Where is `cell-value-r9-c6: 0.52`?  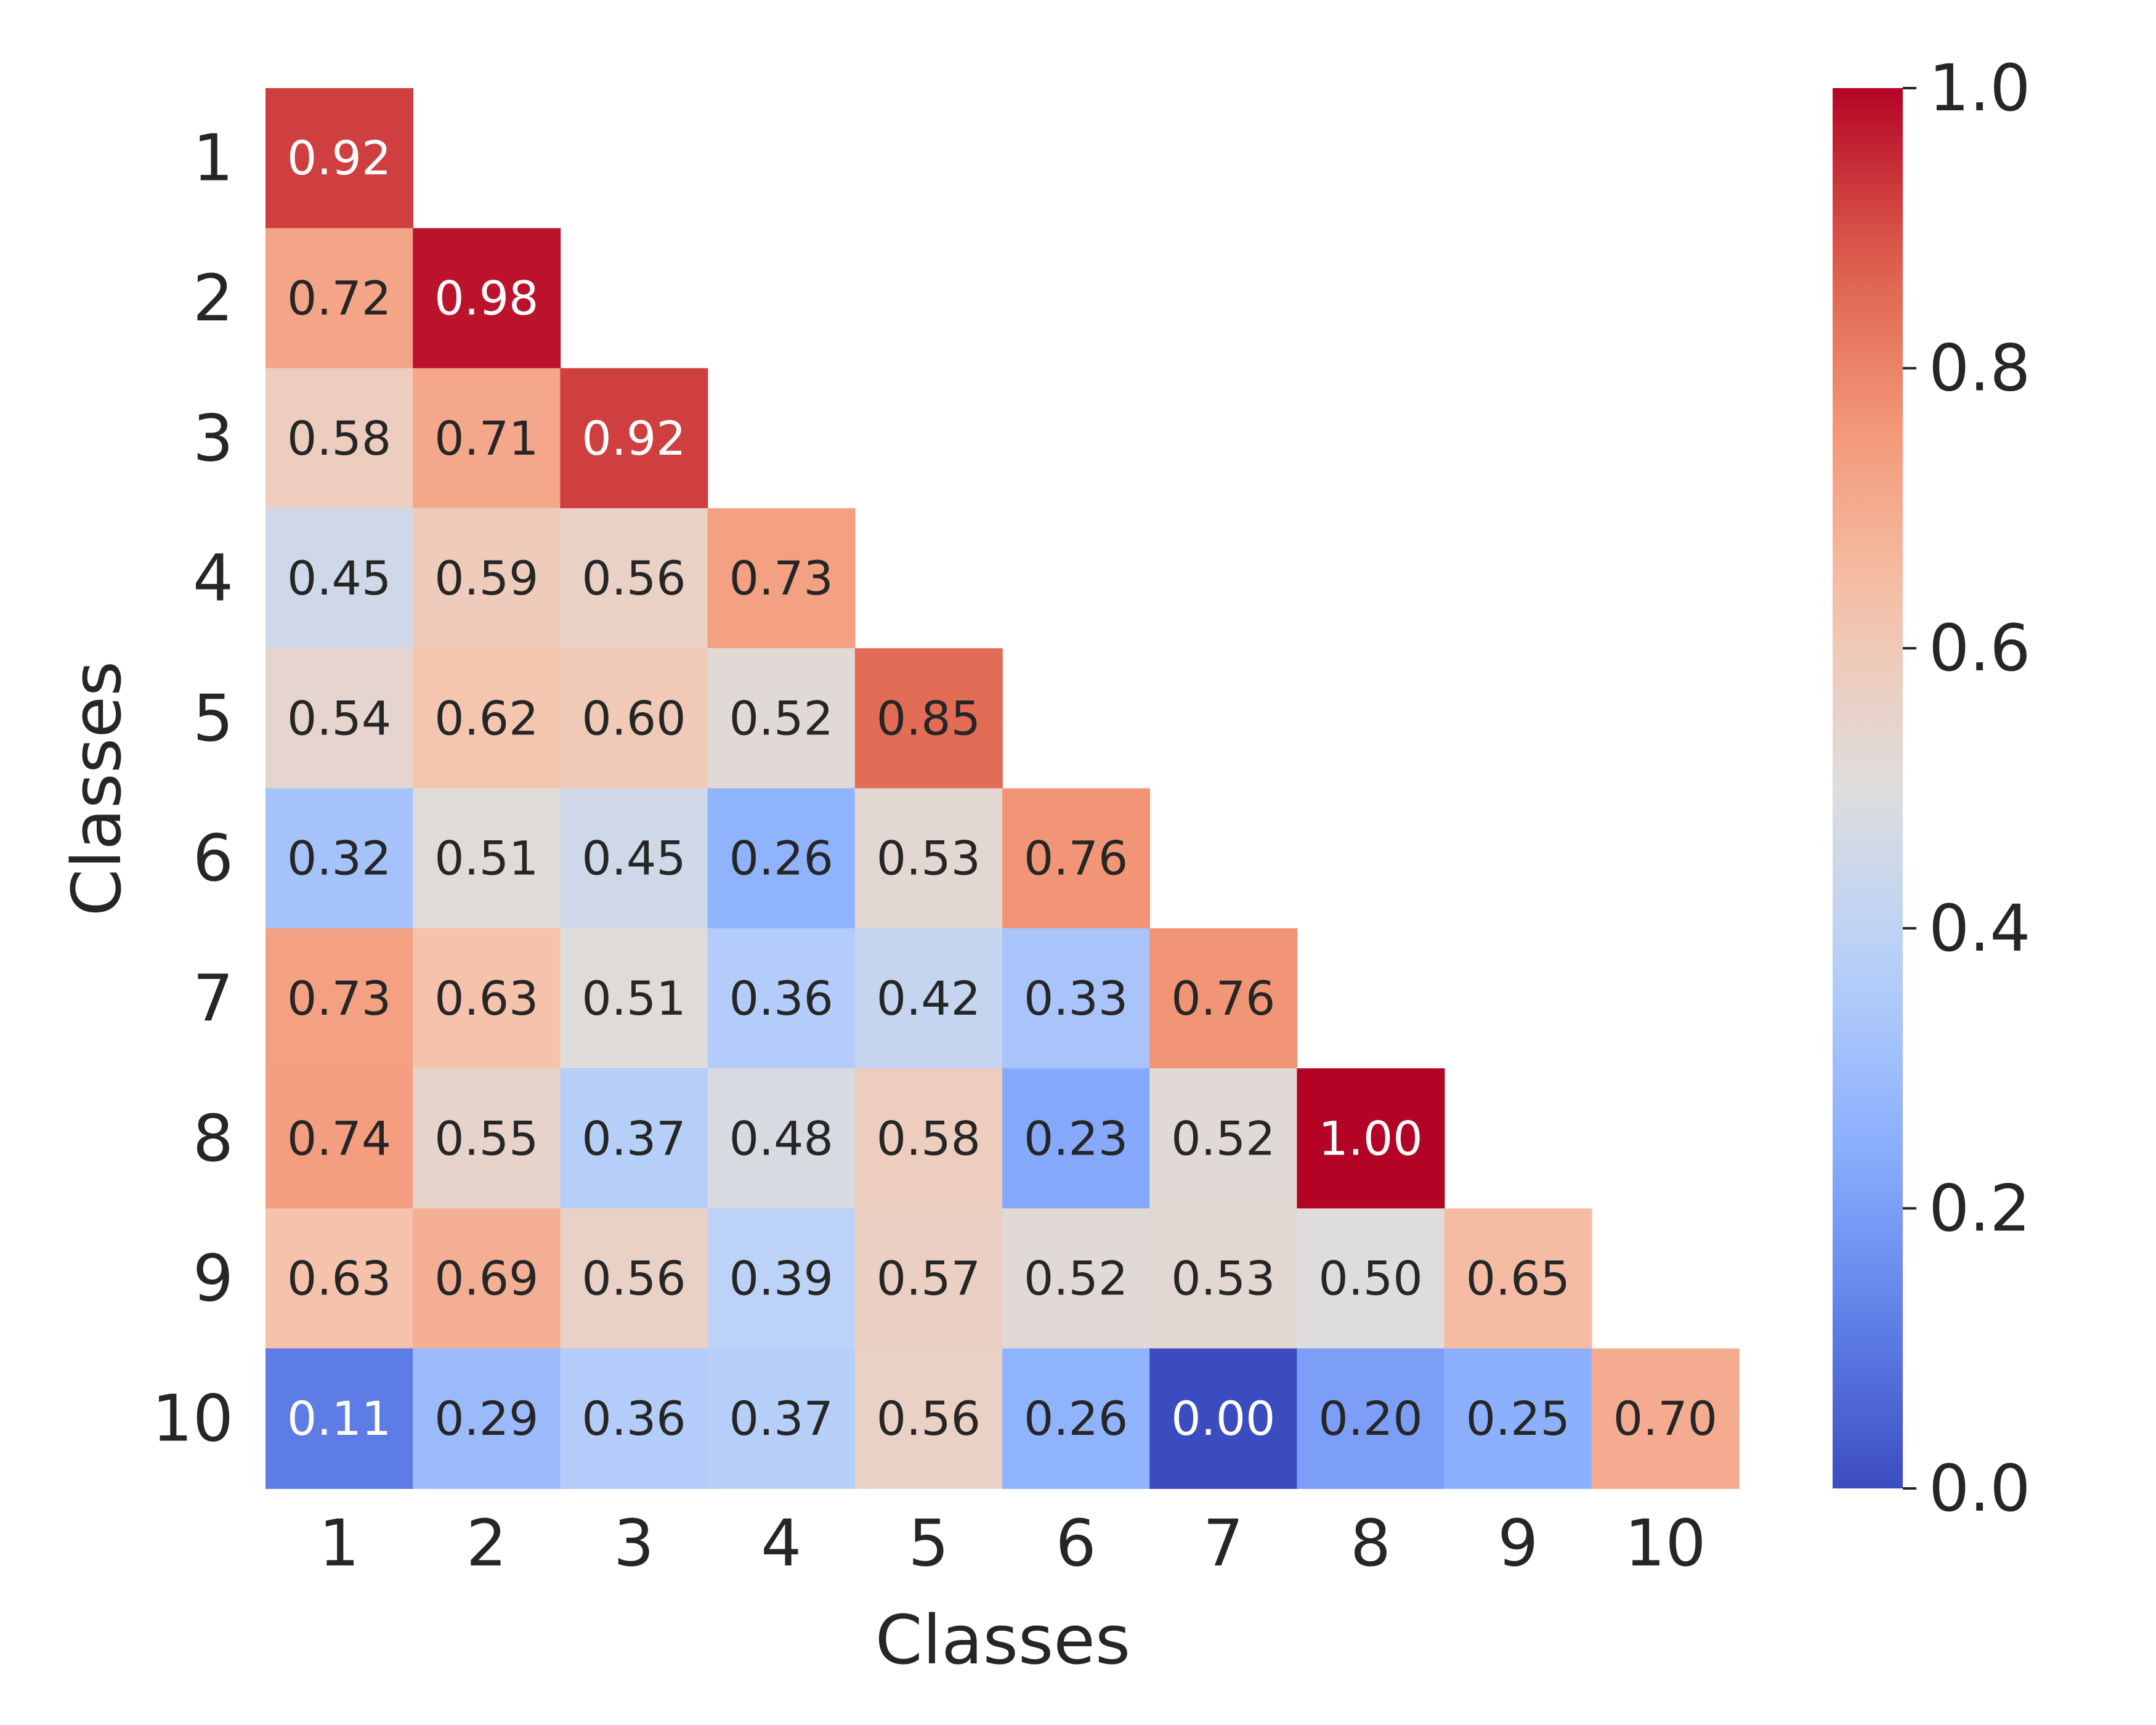 cell-value-r9-c6: 0.52 is located at coordinates (1076, 1279).